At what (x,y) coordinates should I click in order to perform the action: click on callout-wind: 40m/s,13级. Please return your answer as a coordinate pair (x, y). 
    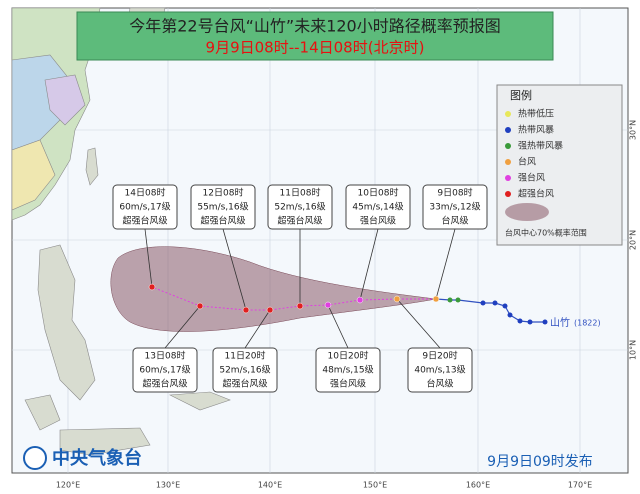
    Looking at the image, I should click on (439, 370).